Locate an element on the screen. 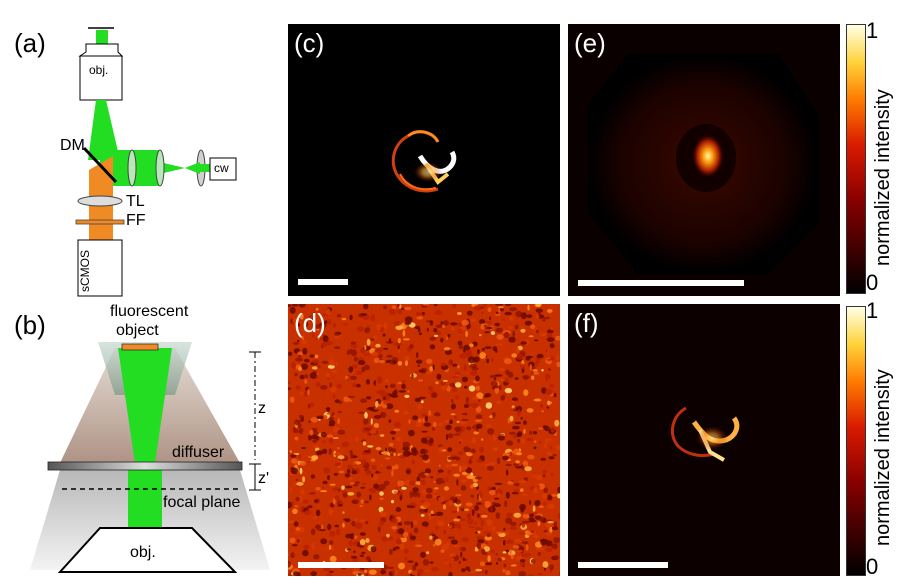 The width and height of the screenshot is (912, 588). diffuser-plate is located at coordinates (145, 466).